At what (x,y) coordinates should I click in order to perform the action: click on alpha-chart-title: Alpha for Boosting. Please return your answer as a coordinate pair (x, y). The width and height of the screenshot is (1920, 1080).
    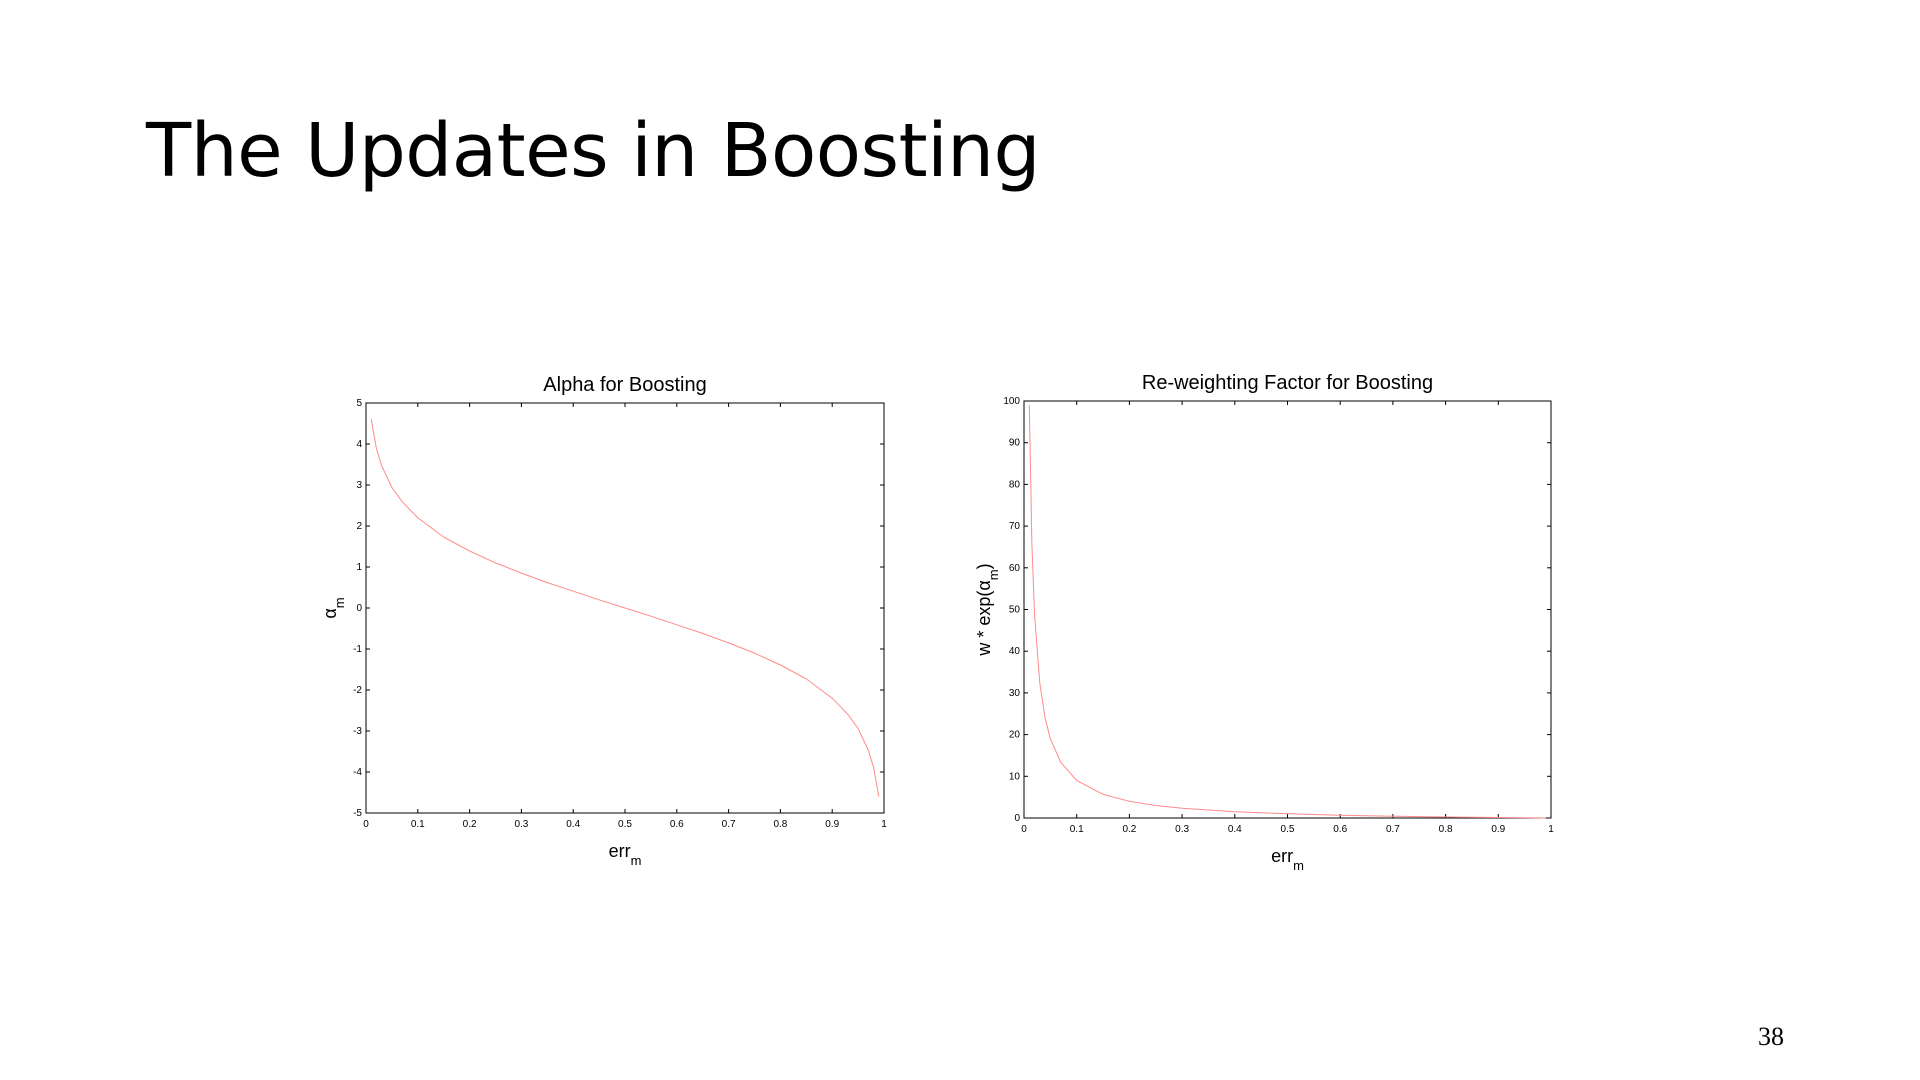
    Looking at the image, I should click on (624, 385).